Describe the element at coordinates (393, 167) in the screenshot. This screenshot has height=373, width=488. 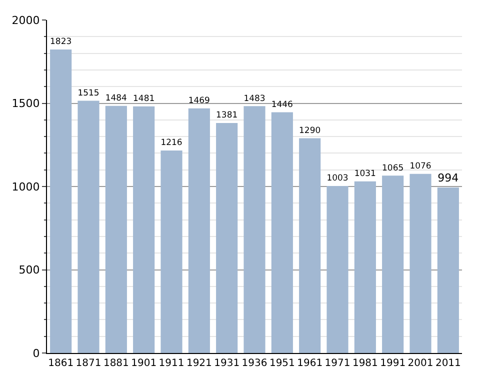
I see `data-label: 1065` at that location.